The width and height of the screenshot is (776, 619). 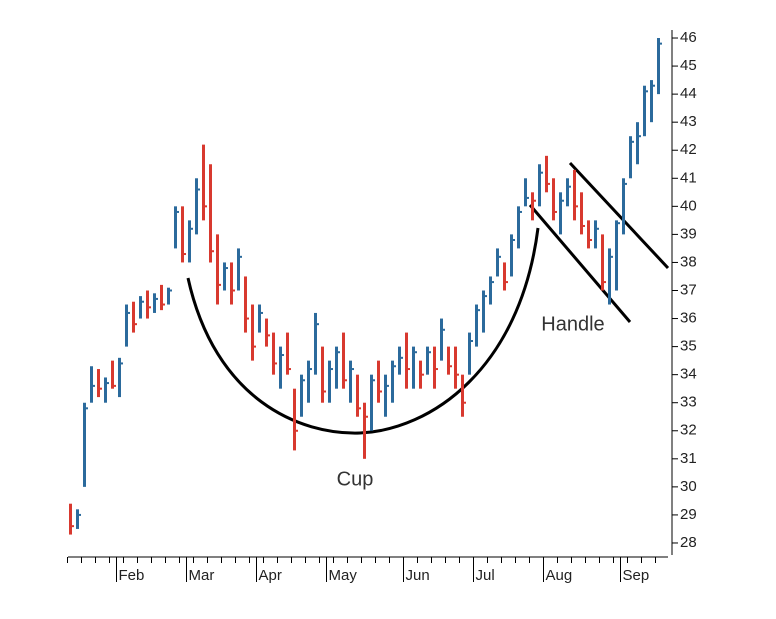 What do you see at coordinates (688, 93) in the screenshot?
I see `y-tick-label: 44` at bounding box center [688, 93].